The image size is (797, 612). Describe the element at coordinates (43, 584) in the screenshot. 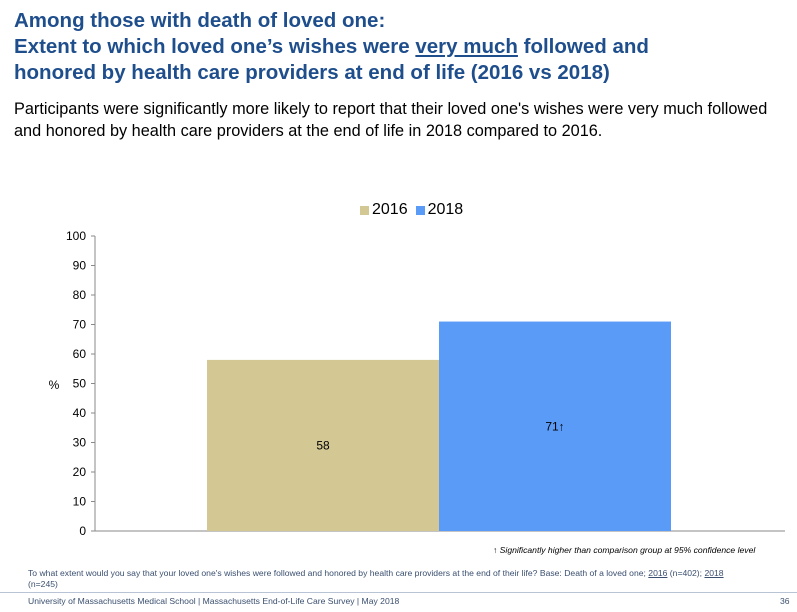

I see `base-2018-n: (n=245)` at that location.